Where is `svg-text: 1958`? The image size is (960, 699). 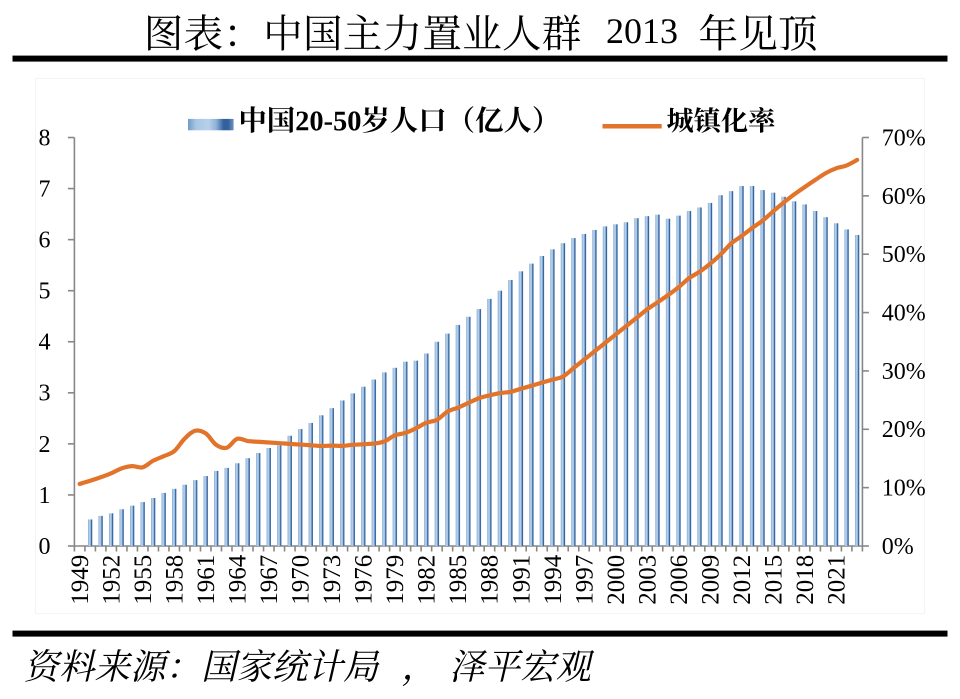
svg-text: 1958 is located at coordinates (175, 580).